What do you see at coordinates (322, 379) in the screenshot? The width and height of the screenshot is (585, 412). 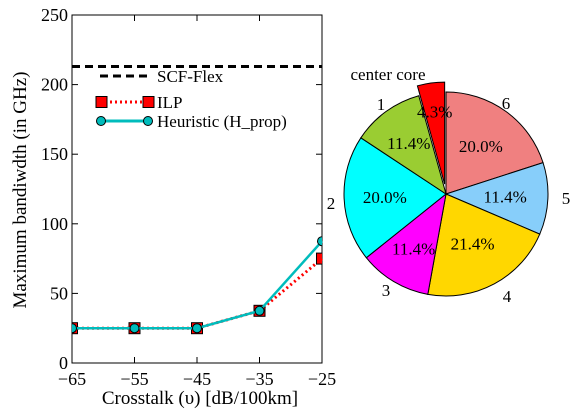 I see `x-tick-label: −25` at bounding box center [322, 379].